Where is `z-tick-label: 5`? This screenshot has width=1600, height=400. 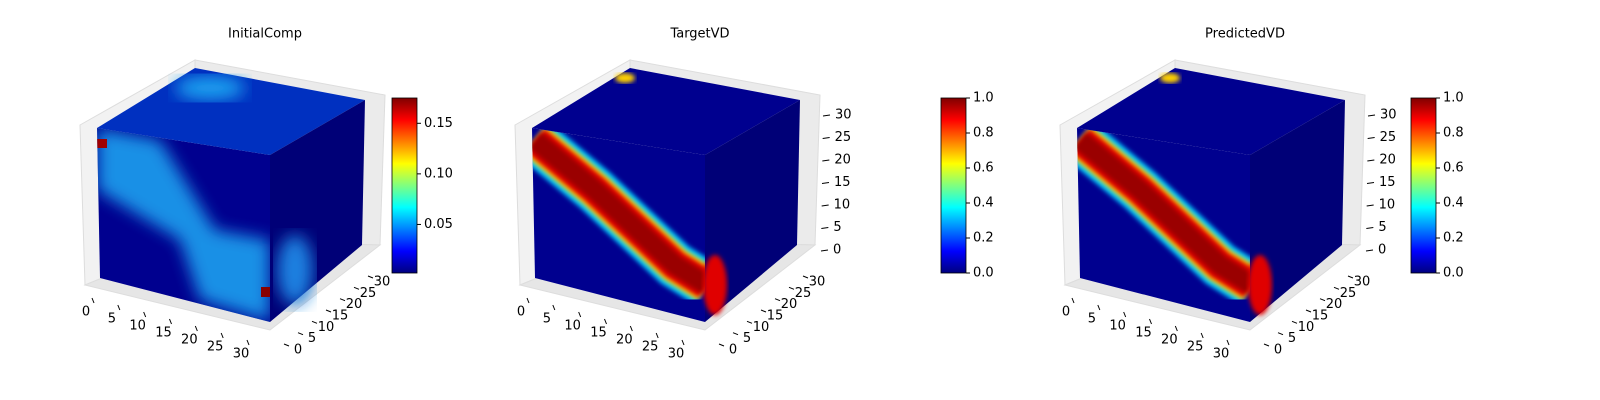
z-tick-label: 5 is located at coordinates (837, 227).